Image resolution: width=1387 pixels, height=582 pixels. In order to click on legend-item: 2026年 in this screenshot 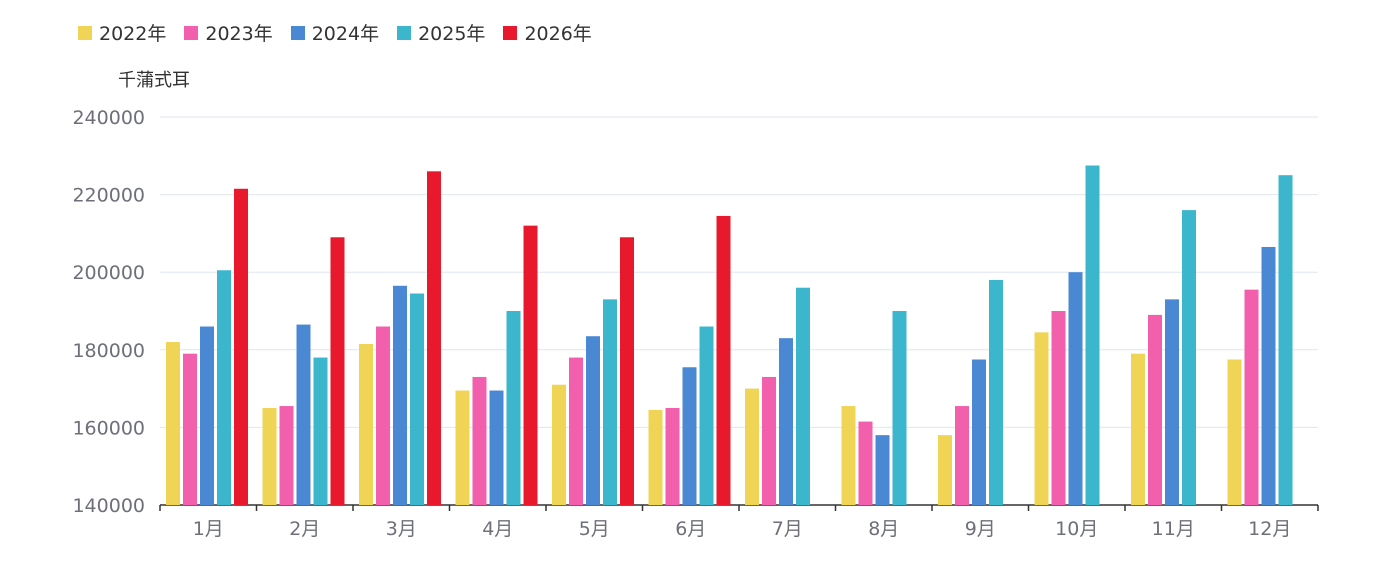, I will do `click(547, 32)`.